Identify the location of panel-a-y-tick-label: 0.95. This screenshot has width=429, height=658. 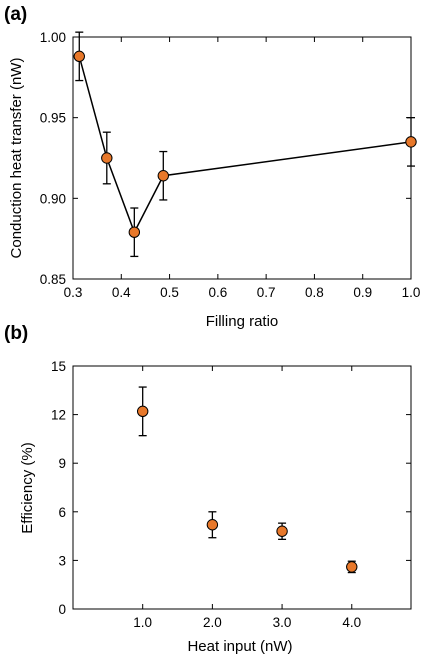
(53, 118).